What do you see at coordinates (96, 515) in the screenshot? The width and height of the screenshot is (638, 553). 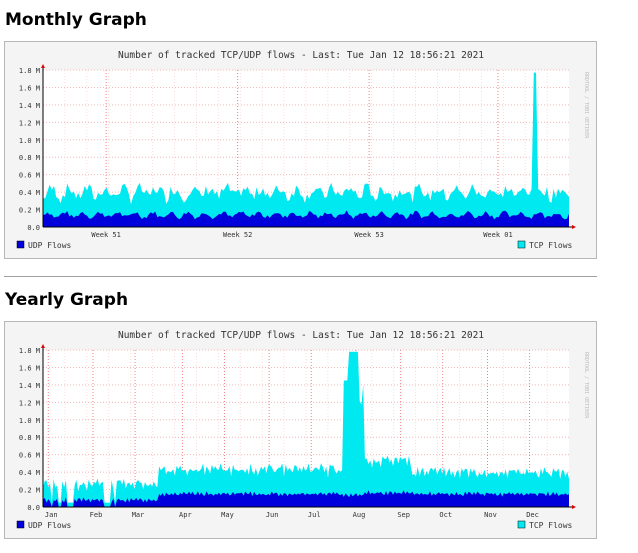 I see `x-tick-label: Feb` at bounding box center [96, 515].